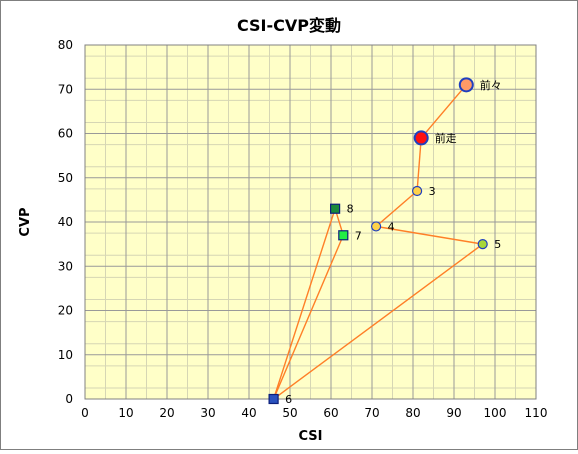 This screenshot has width=578, height=454. Describe the element at coordinates (65, 89) in the screenshot. I see `y-tick-label: 70` at that location.